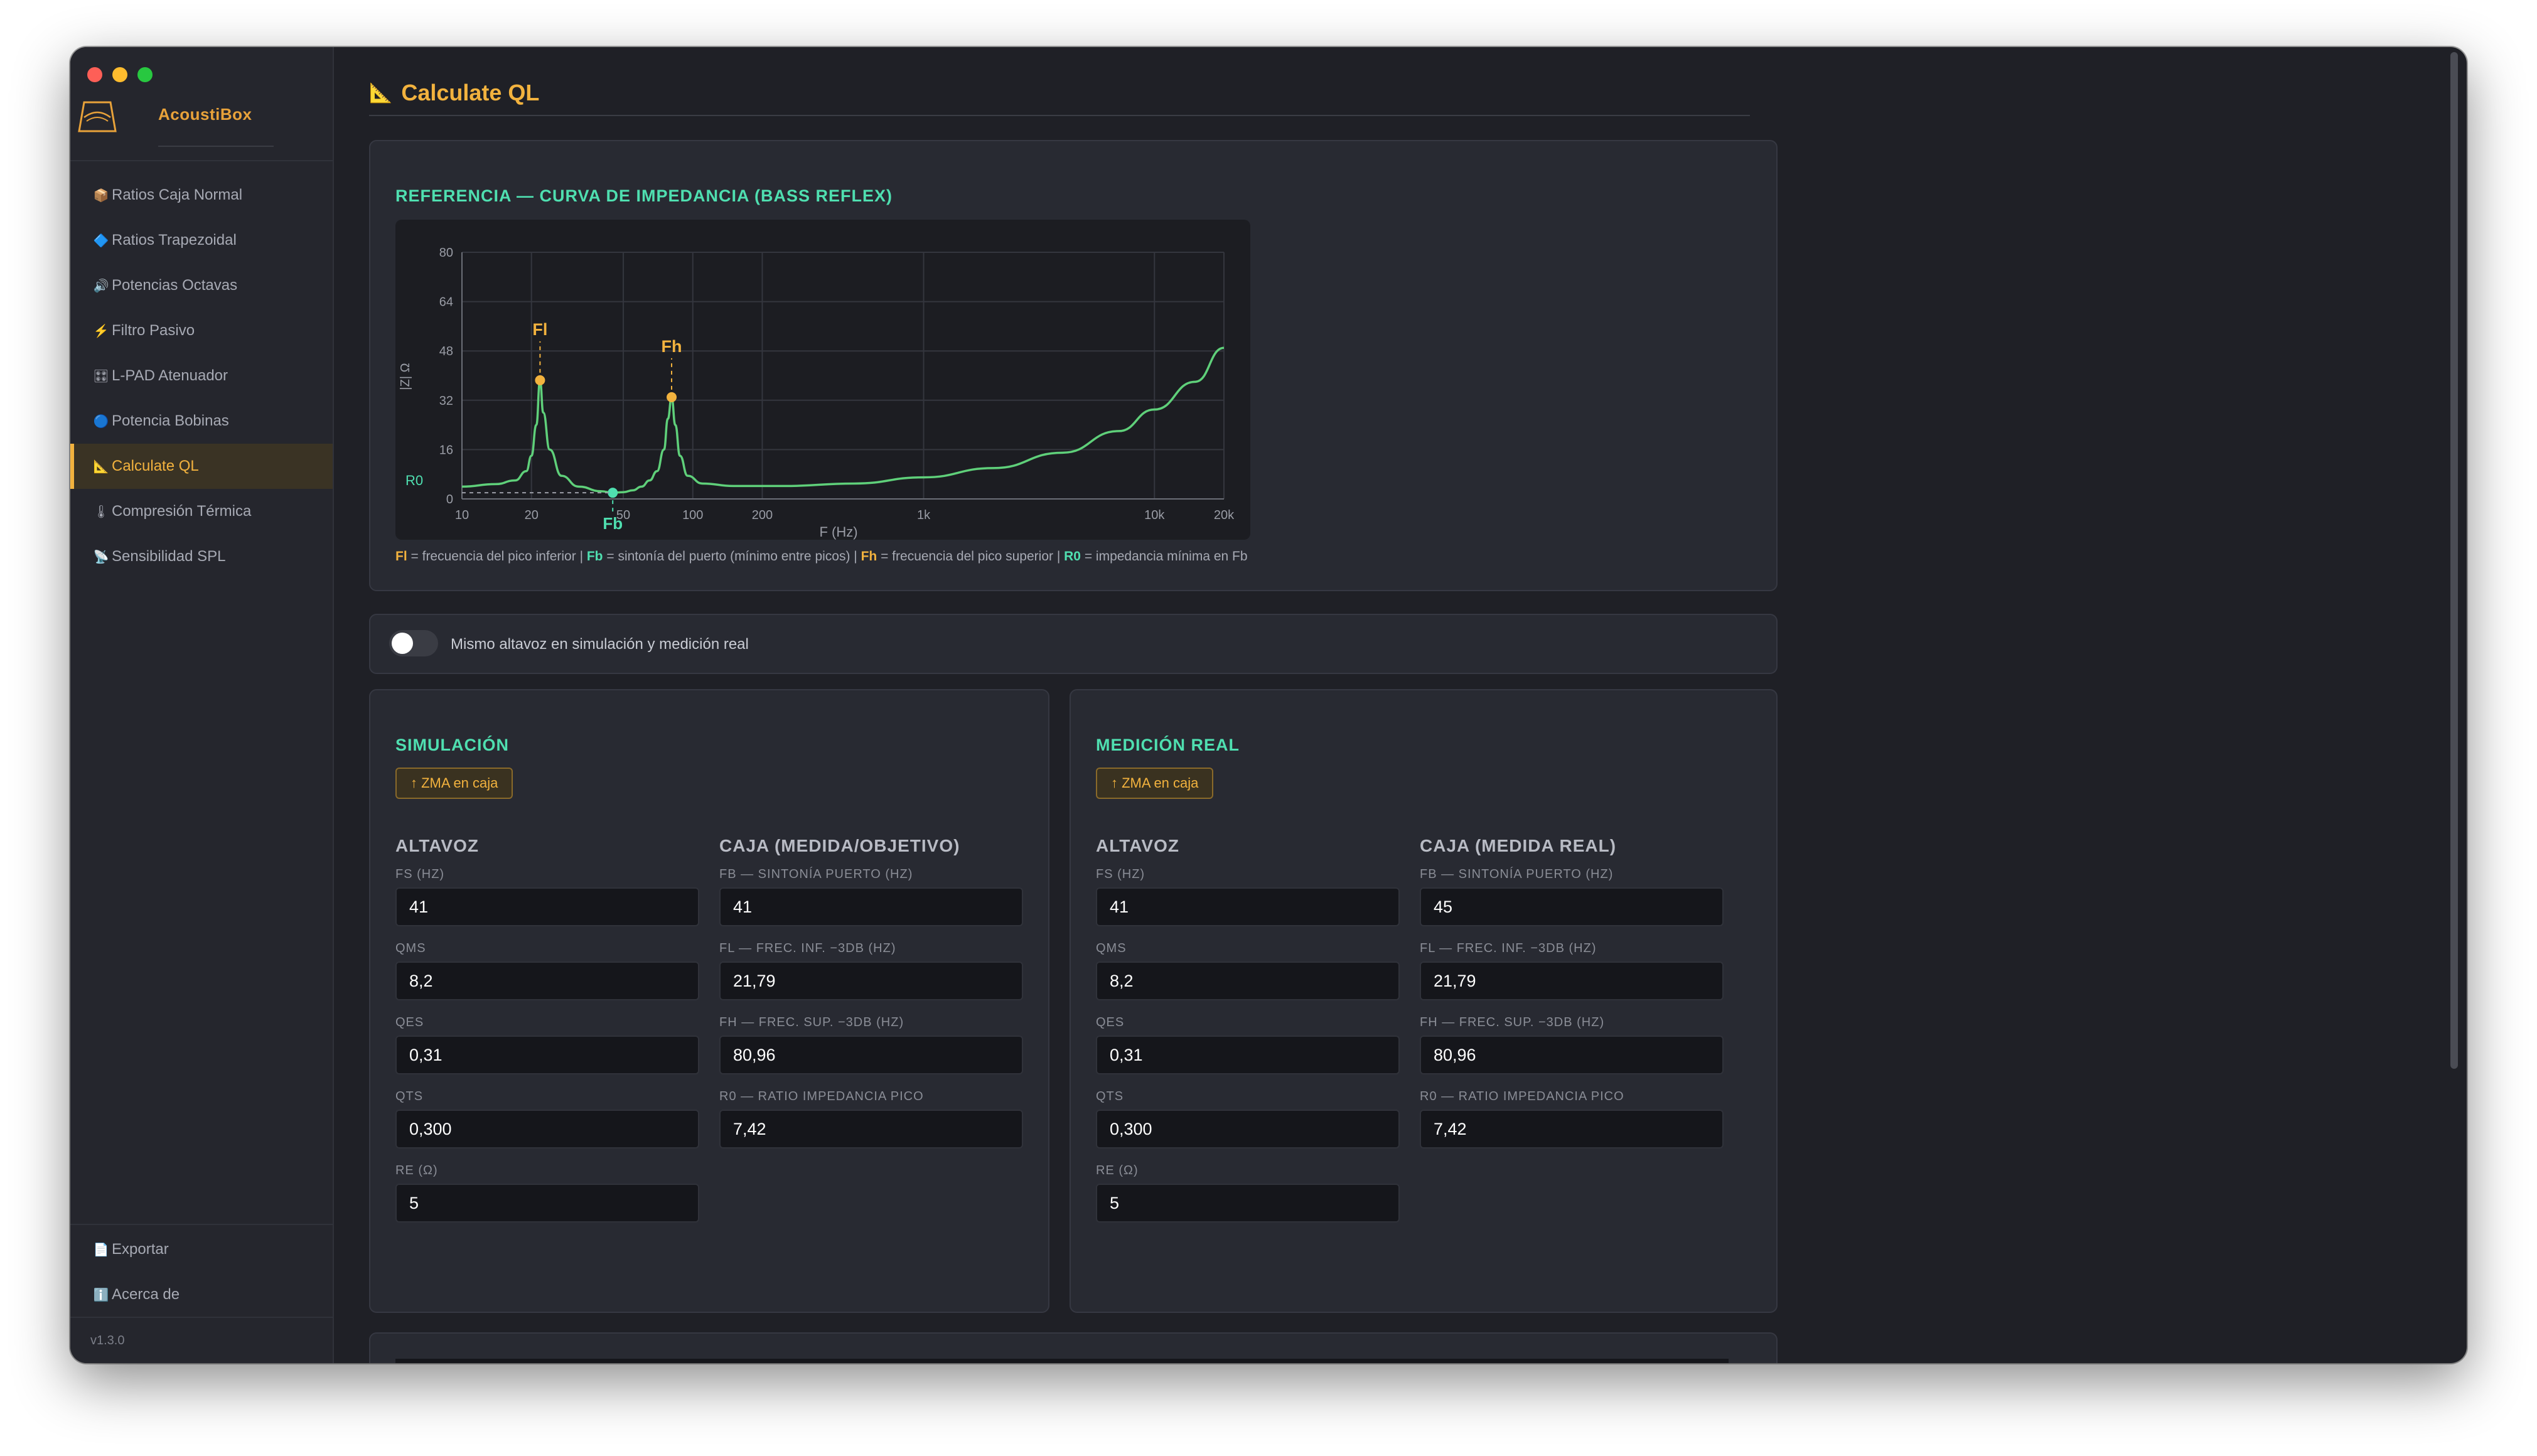 The height and width of the screenshot is (1456, 2537). I want to click on legend-r0-text: = impedancia mínima en Fb, so click(1164, 556).